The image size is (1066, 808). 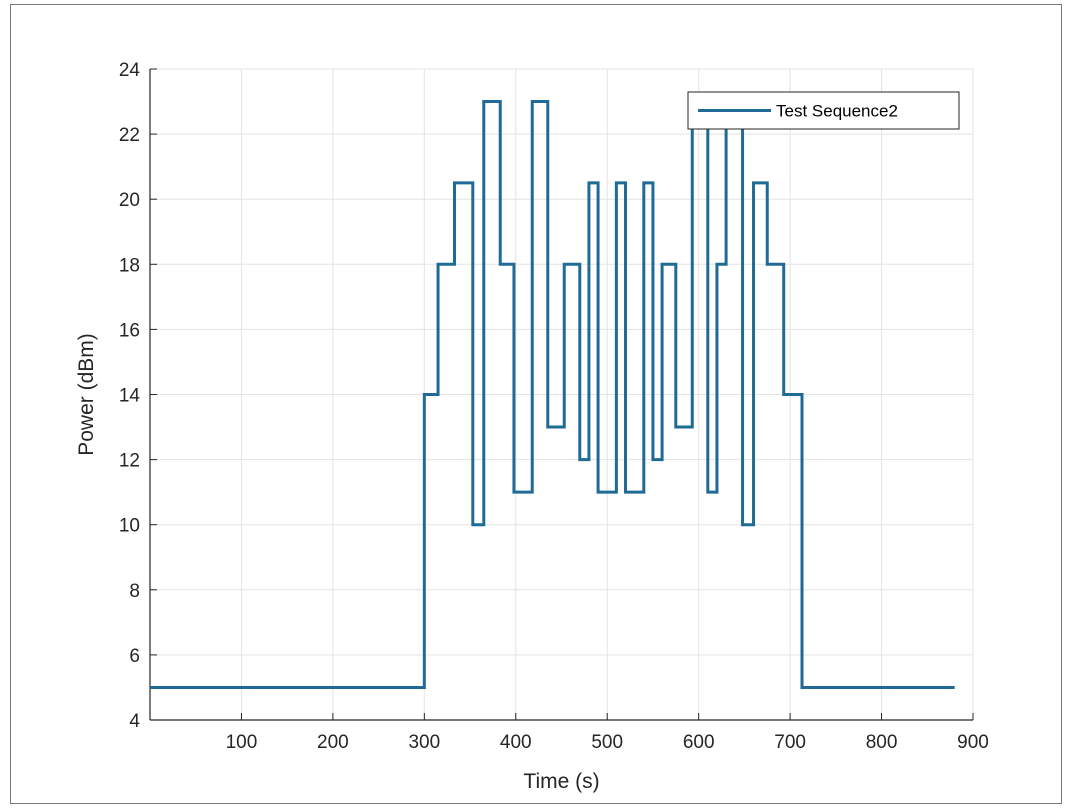 I want to click on x-tick-label: 100, so click(x=242, y=742).